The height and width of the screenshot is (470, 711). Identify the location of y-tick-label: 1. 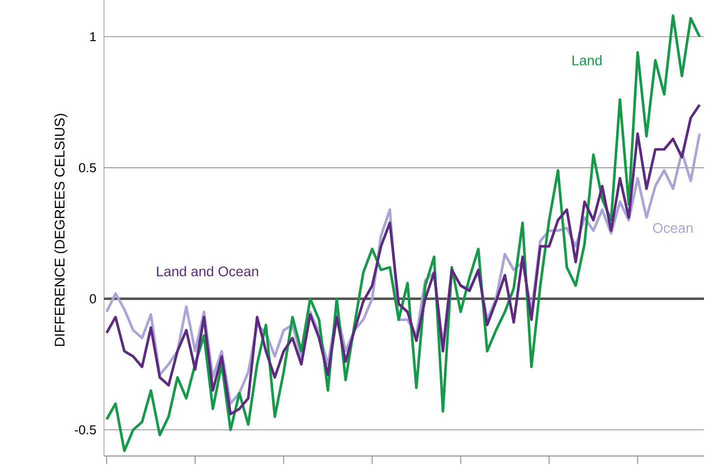
(93, 37).